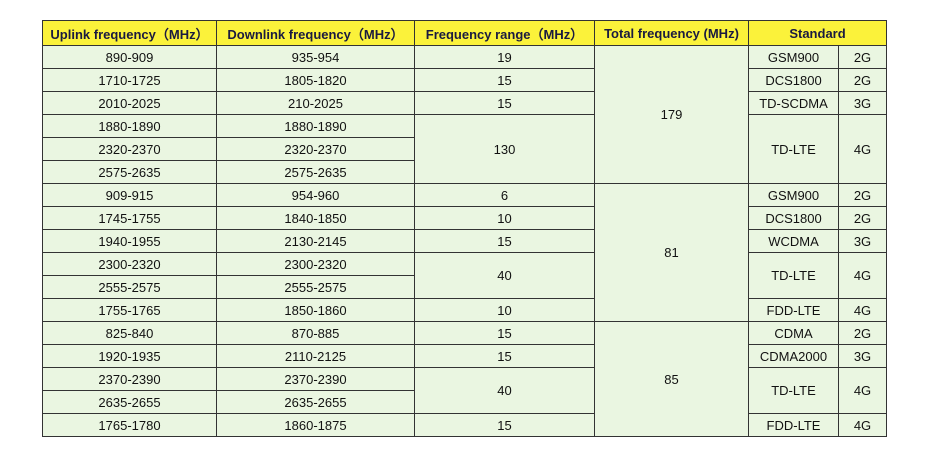  I want to click on table-row: 1745-1755 1840-1850 10 DCS1800 2G, so click(464, 218).